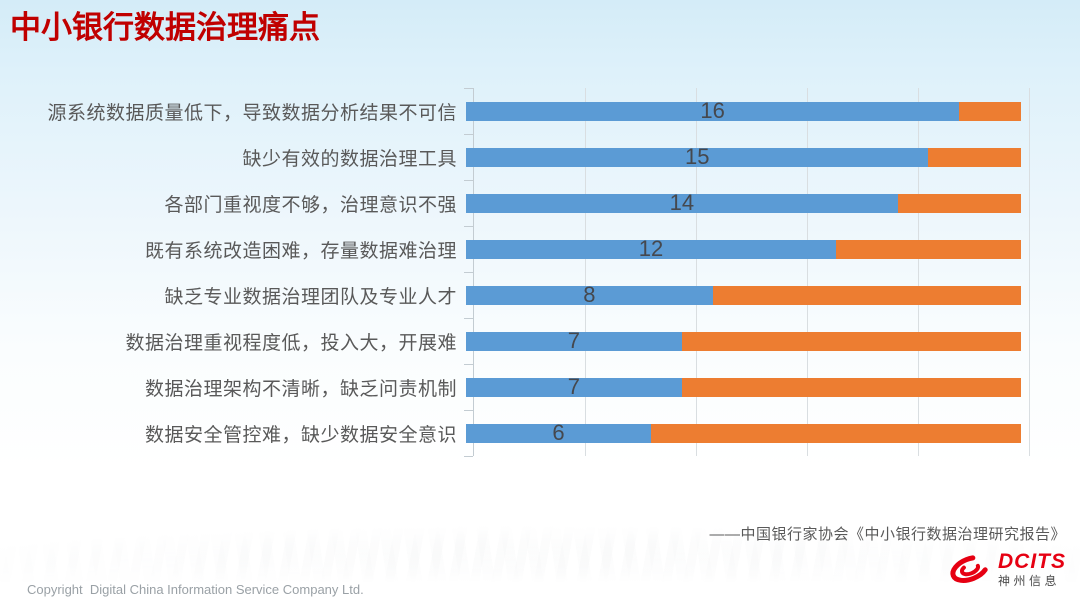  I want to click on logo-brand-text: DCITS, so click(1032, 561).